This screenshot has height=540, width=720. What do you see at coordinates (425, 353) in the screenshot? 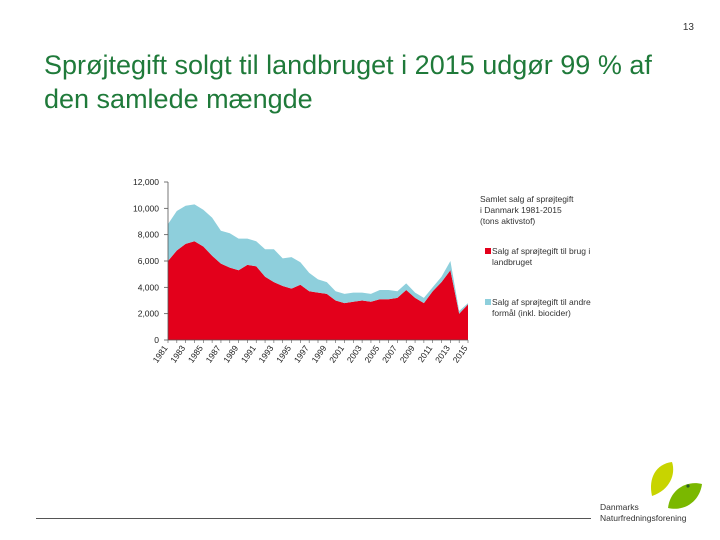
I see `x-tick-label: 2011` at bounding box center [425, 353].